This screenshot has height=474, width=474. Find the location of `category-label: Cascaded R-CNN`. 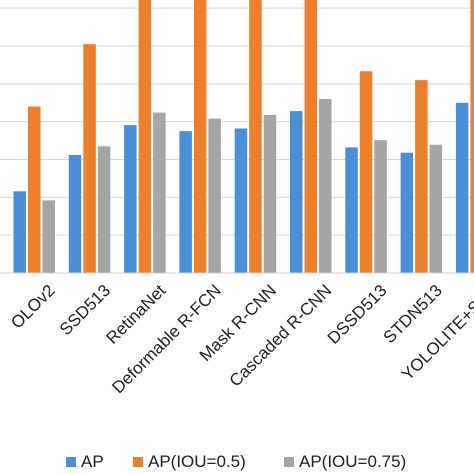

category-label: Cascaded R-CNN is located at coordinates (281, 336).